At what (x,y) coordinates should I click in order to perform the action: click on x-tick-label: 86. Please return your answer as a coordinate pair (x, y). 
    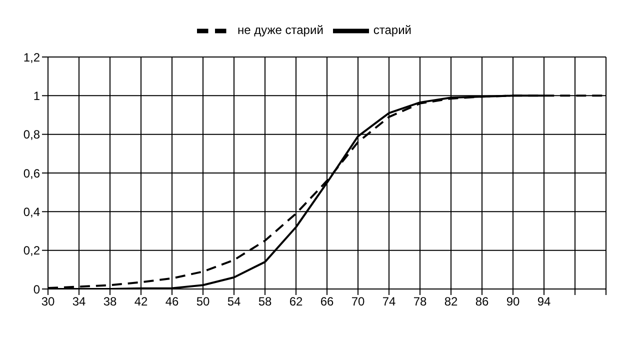
    Looking at the image, I should click on (482, 301).